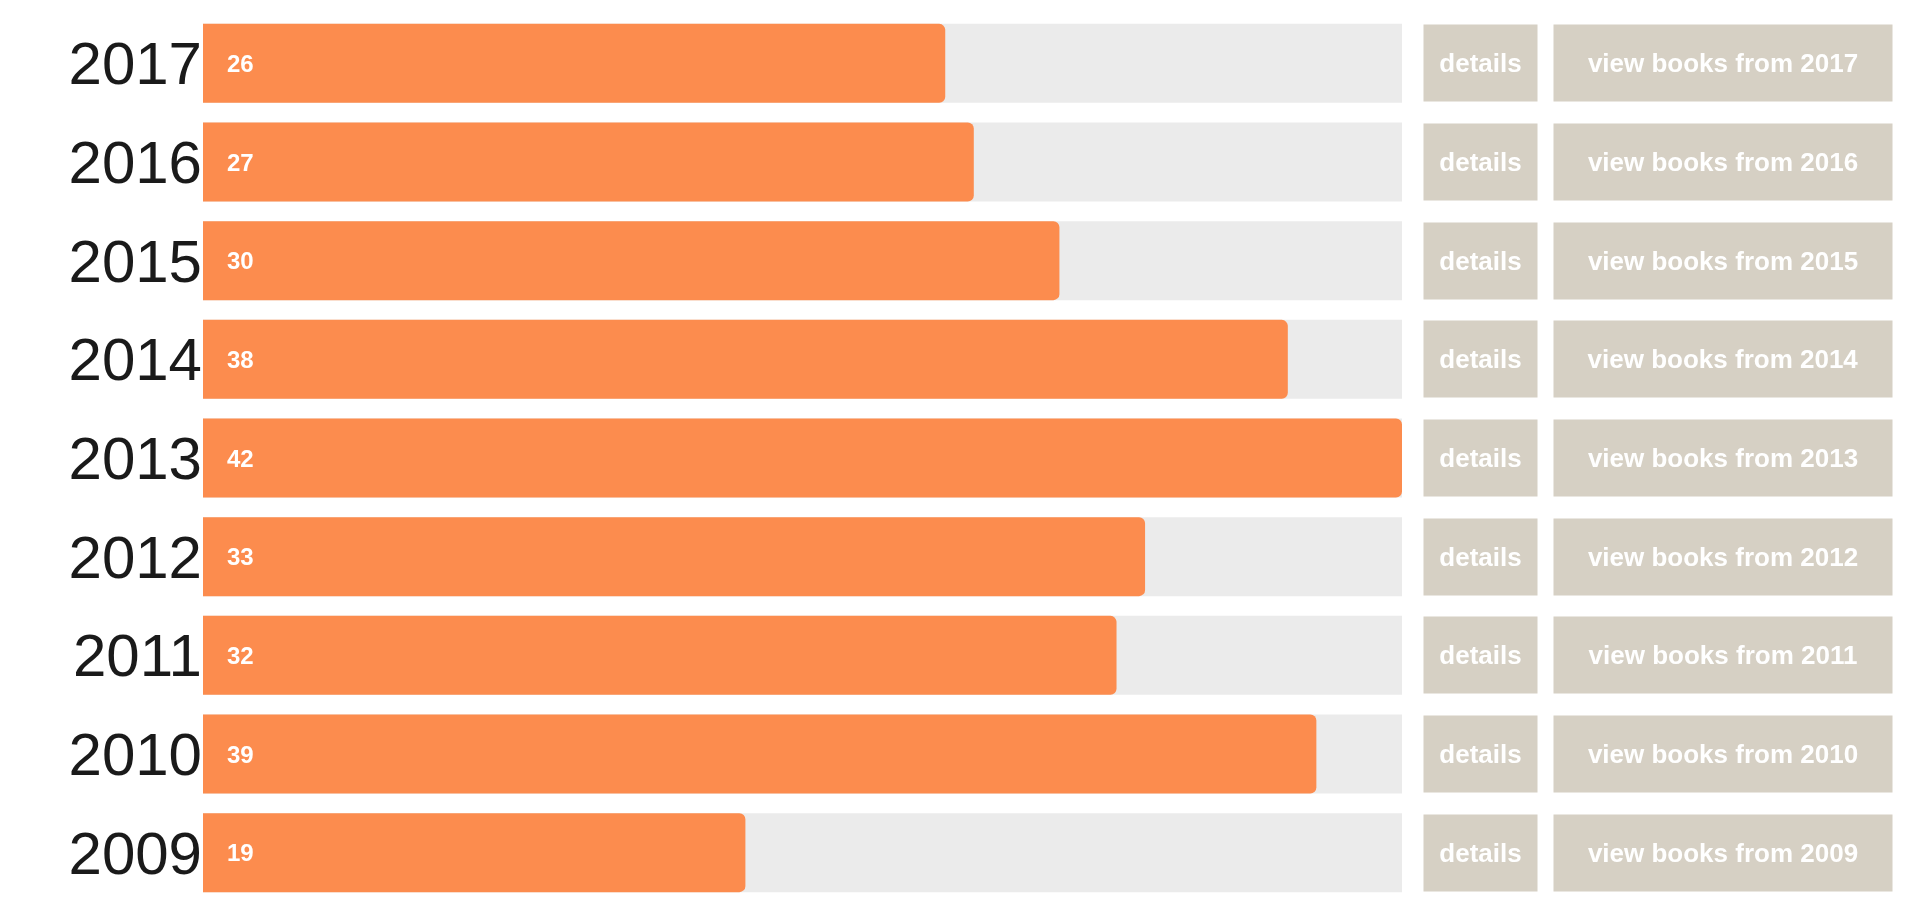  What do you see at coordinates (135, 754) in the screenshot?
I see `y-tick-label: 2010` at bounding box center [135, 754].